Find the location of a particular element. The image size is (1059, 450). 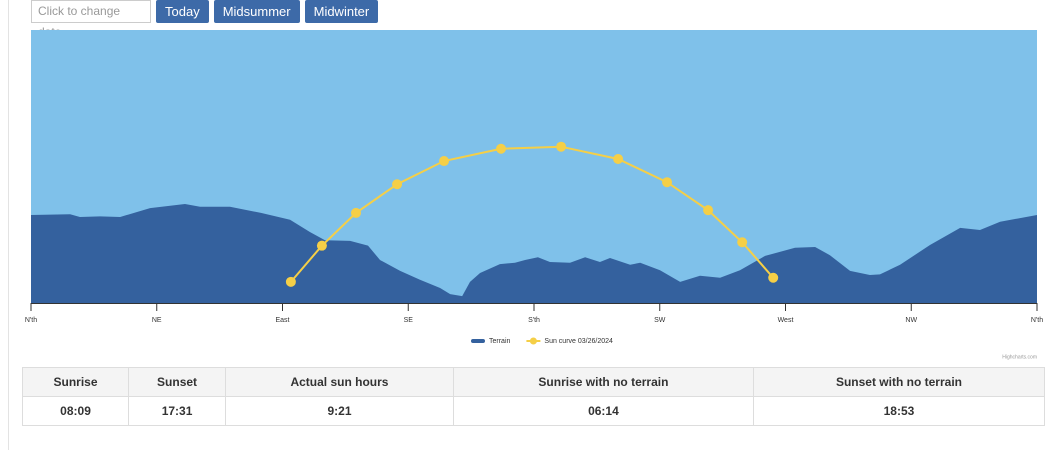

table-header: Sunset with no terrain is located at coordinates (899, 382).